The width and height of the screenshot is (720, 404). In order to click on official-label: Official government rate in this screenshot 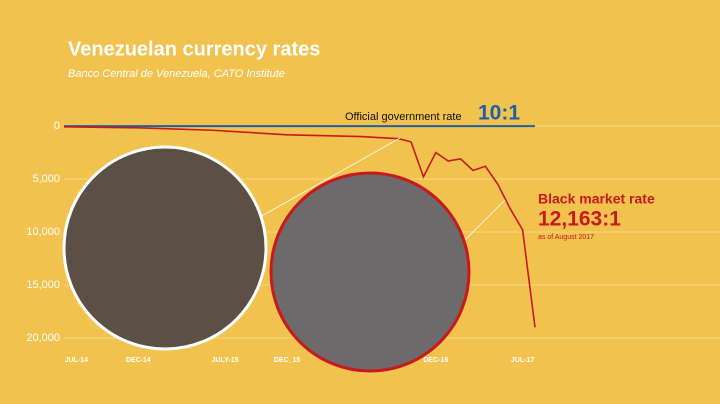, I will do `click(403, 117)`.